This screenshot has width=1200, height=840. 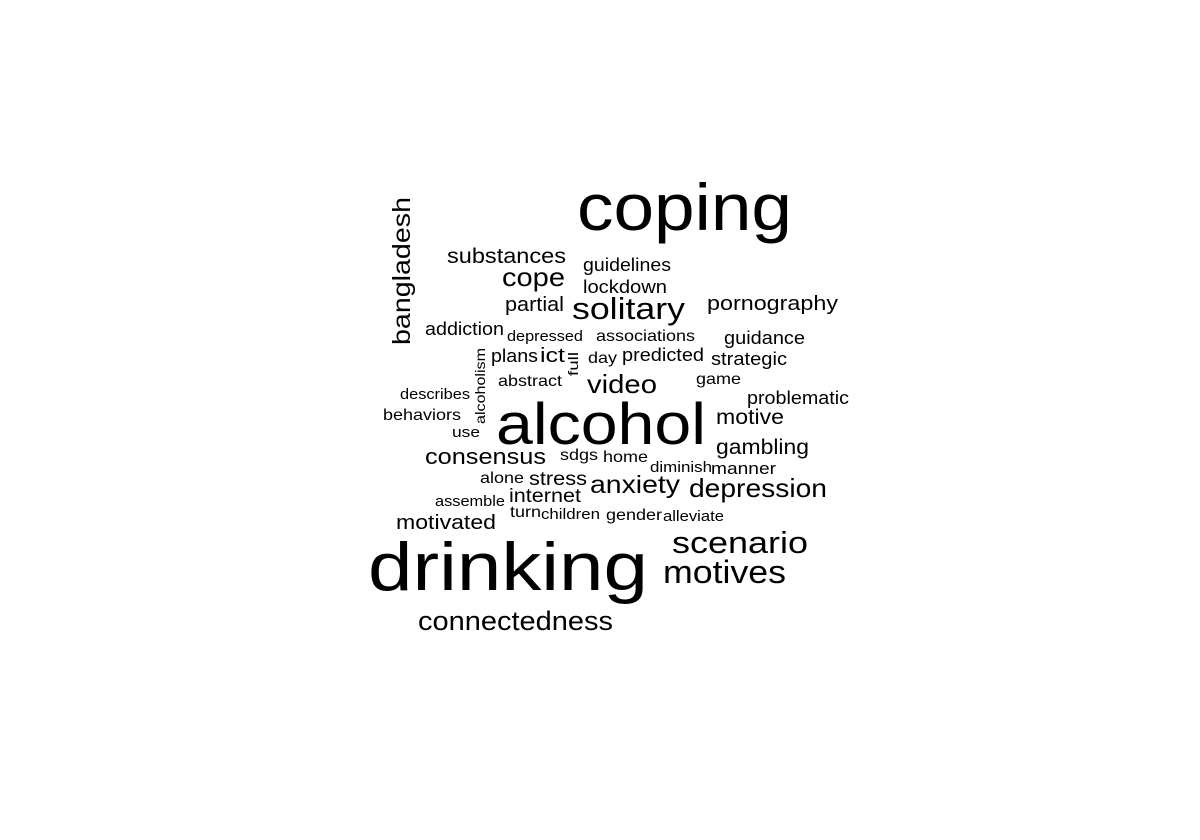 What do you see at coordinates (422, 415) in the screenshot?
I see `word-behaviors: behaviors` at bounding box center [422, 415].